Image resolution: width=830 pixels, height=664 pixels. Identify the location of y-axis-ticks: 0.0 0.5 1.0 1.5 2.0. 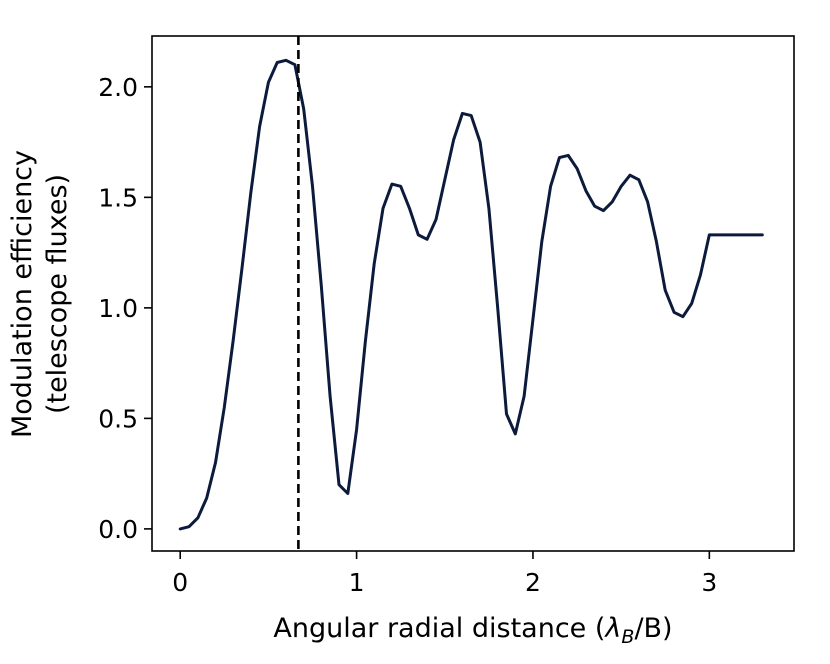
(125, 308).